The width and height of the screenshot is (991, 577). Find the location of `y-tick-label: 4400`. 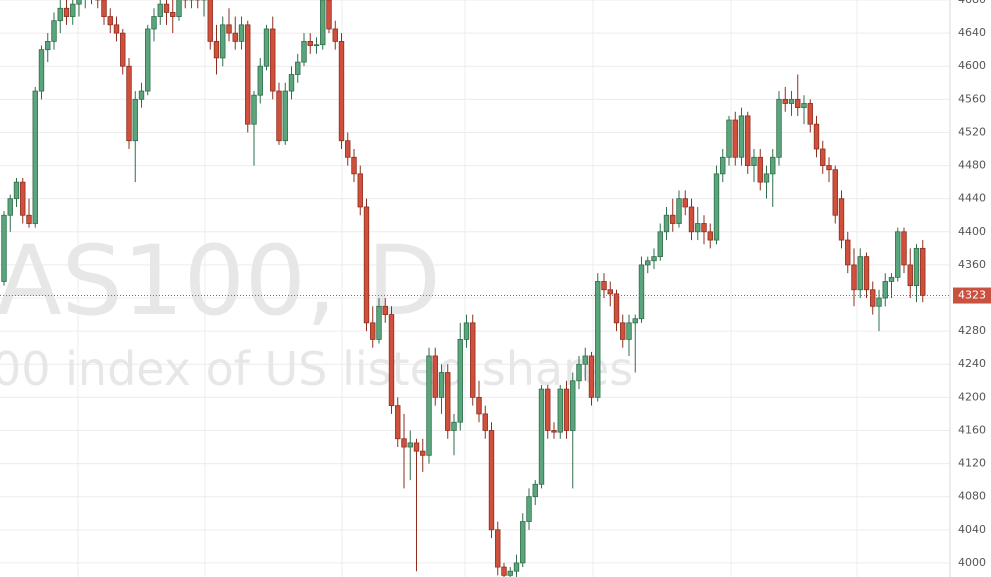

y-tick-label: 4400 is located at coordinates (972, 231).